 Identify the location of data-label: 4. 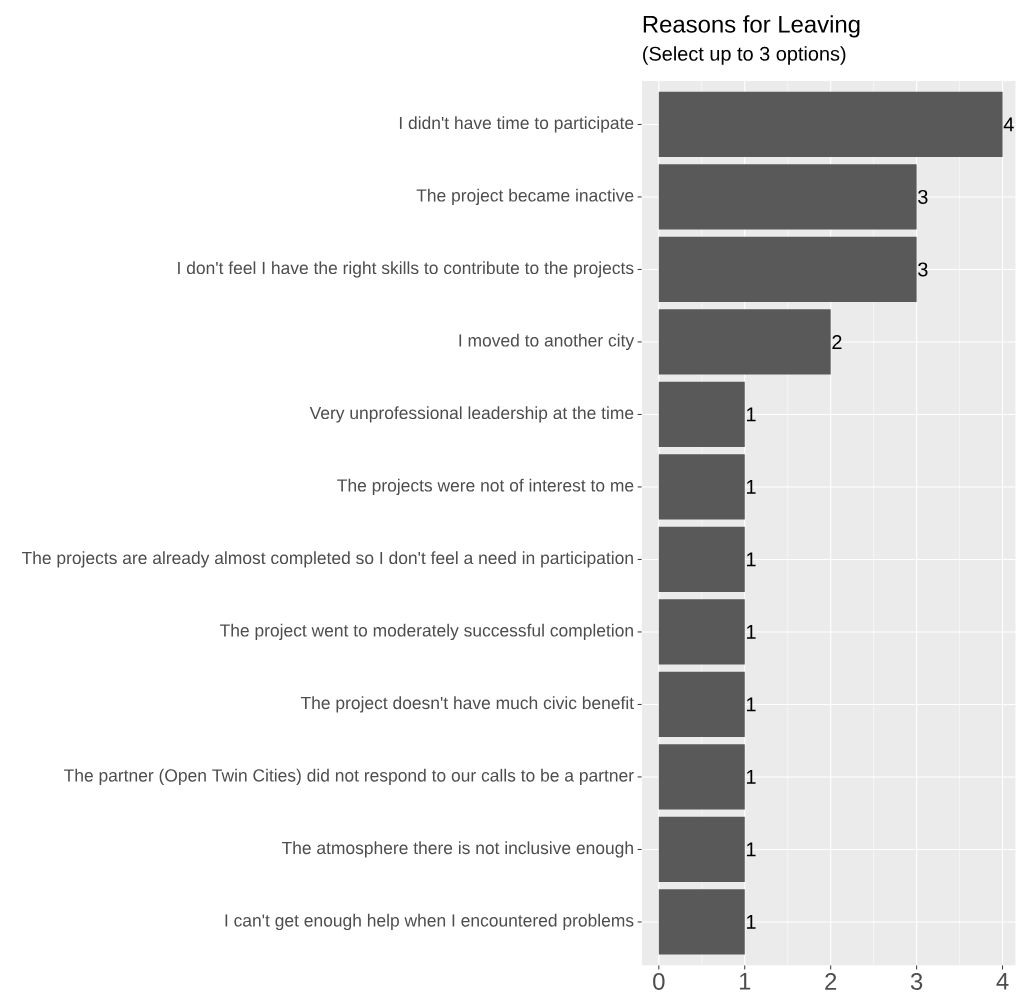
(1008, 124).